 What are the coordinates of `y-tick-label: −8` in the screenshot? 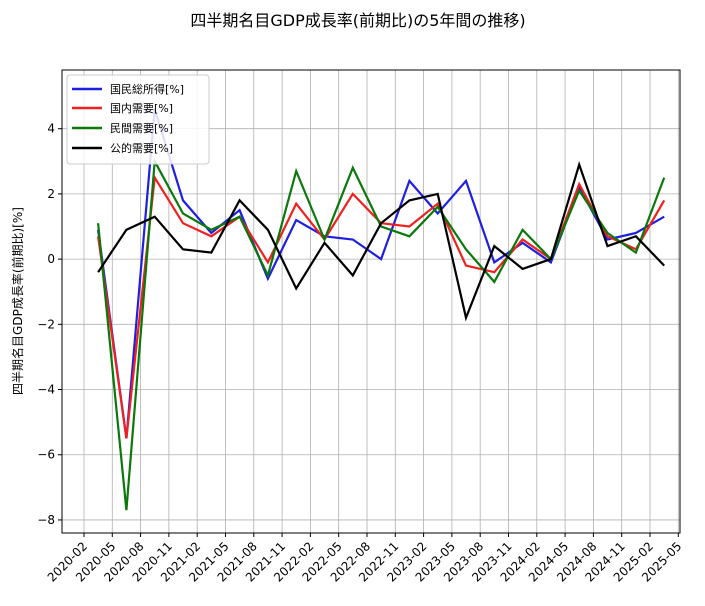 It's located at (46, 520).